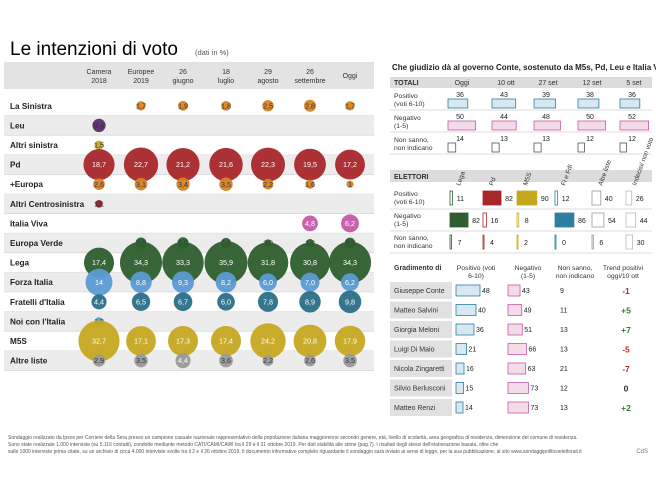 The width and height of the screenshot is (656, 492). What do you see at coordinates (514, 290) in the screenshot?
I see `negative-bar` at bounding box center [514, 290].